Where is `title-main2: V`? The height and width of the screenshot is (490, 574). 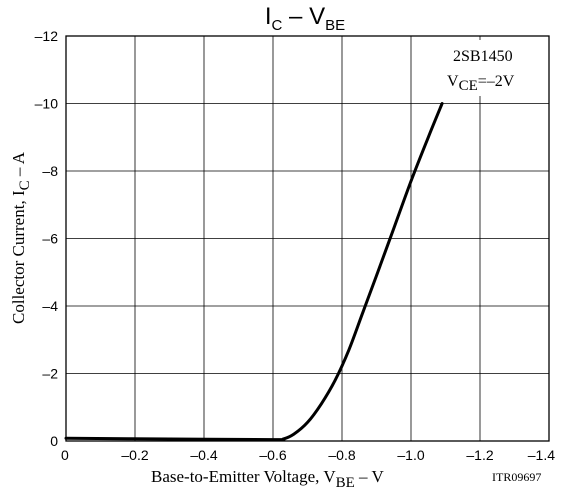
title-main2: V is located at coordinates (317, 16).